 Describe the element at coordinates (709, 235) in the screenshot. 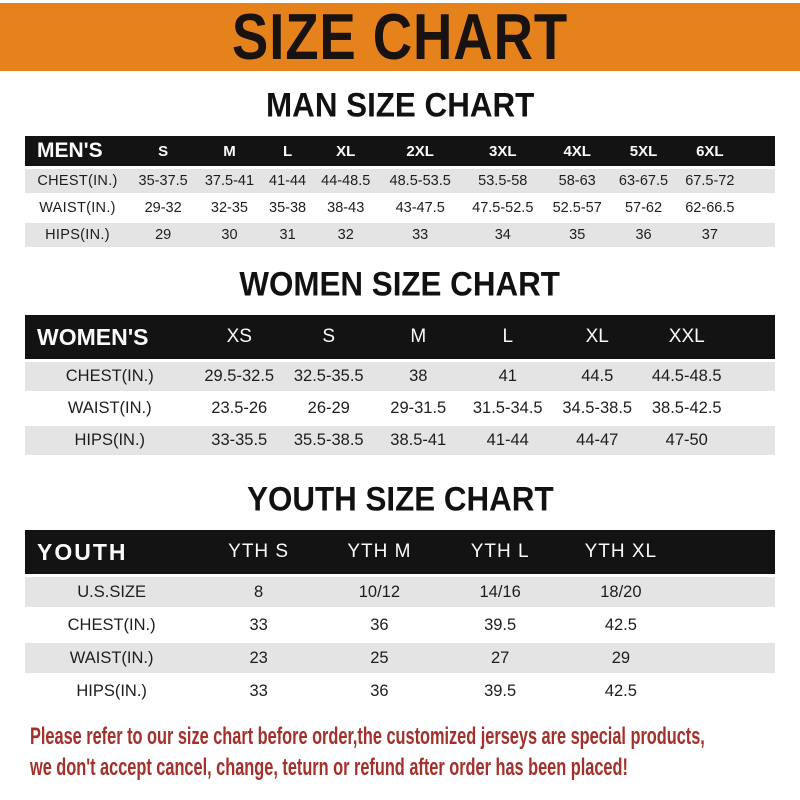

I see `size-value-cell: 37` at that location.